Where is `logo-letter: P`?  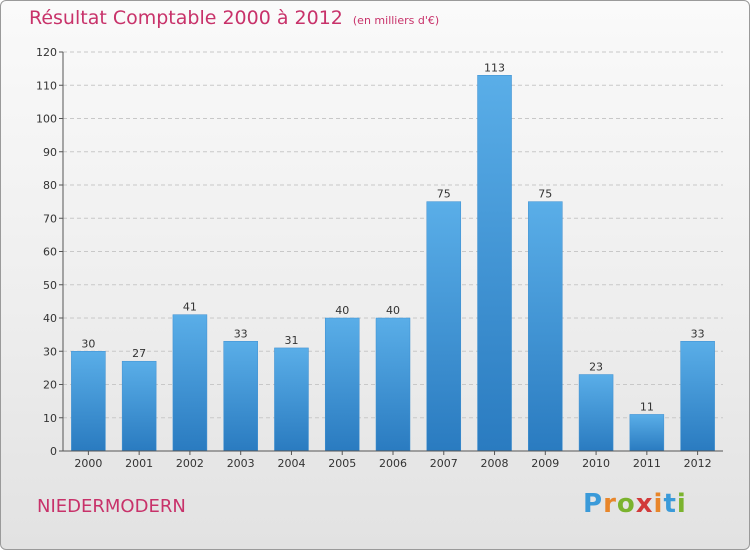 logo-letter: P is located at coordinates (593, 504).